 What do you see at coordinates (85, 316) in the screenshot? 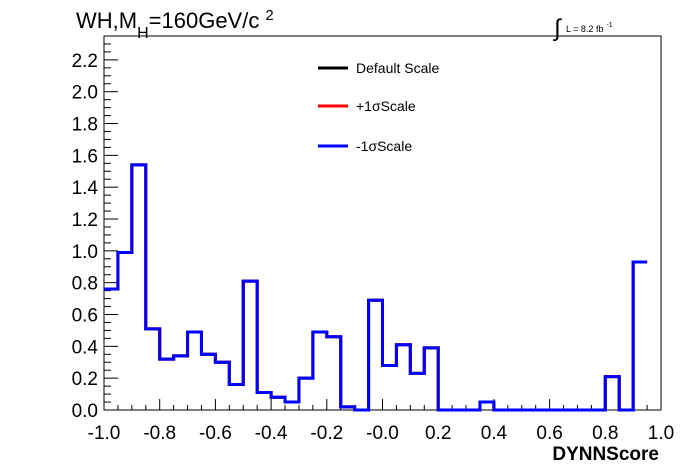
I see `y-tick-label: 0.6` at bounding box center [85, 316].